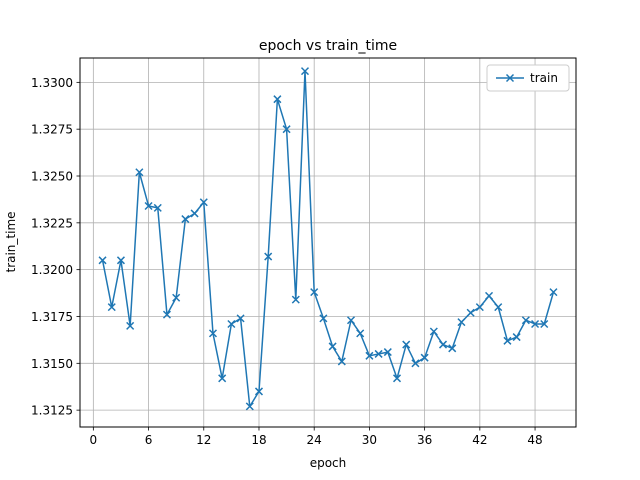 The width and height of the screenshot is (640, 480). What do you see at coordinates (479, 440) in the screenshot?
I see `x-tick-label: 42` at bounding box center [479, 440].